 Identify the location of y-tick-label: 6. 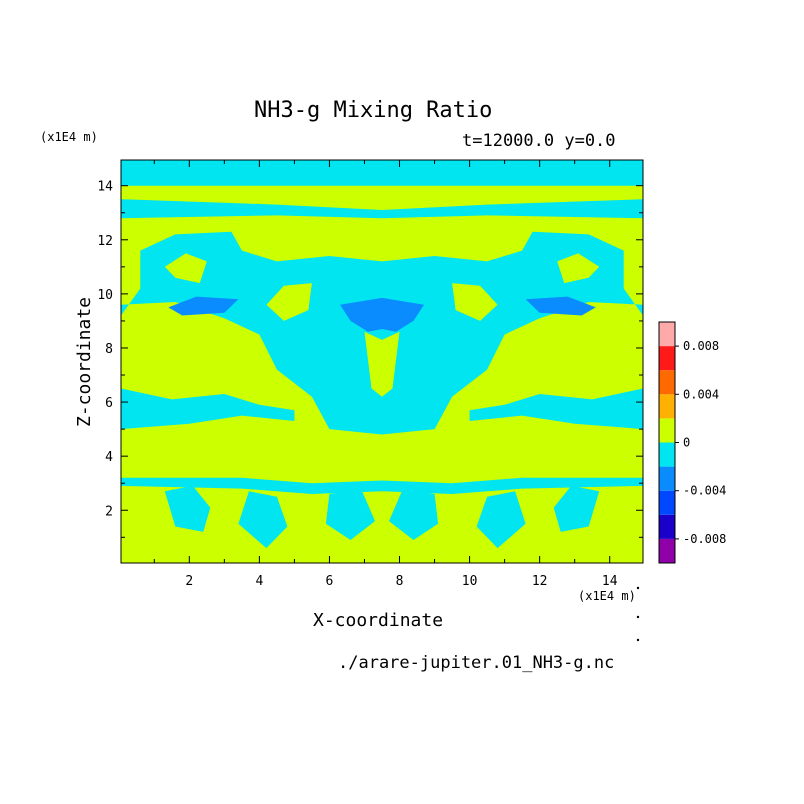
(109, 403).